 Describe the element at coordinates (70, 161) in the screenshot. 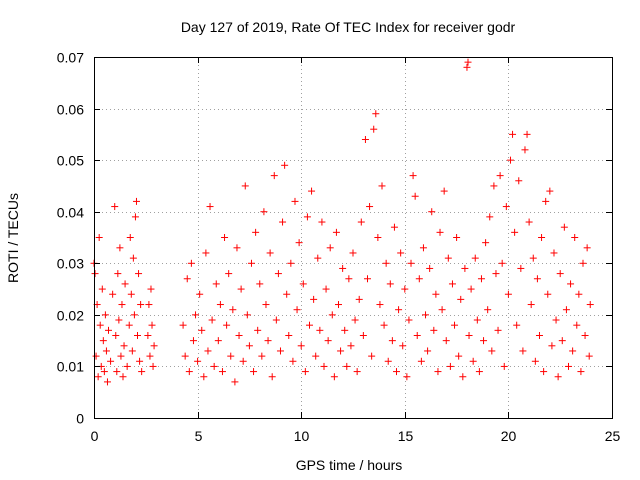

I see `y-tick-label: 0.05` at that location.